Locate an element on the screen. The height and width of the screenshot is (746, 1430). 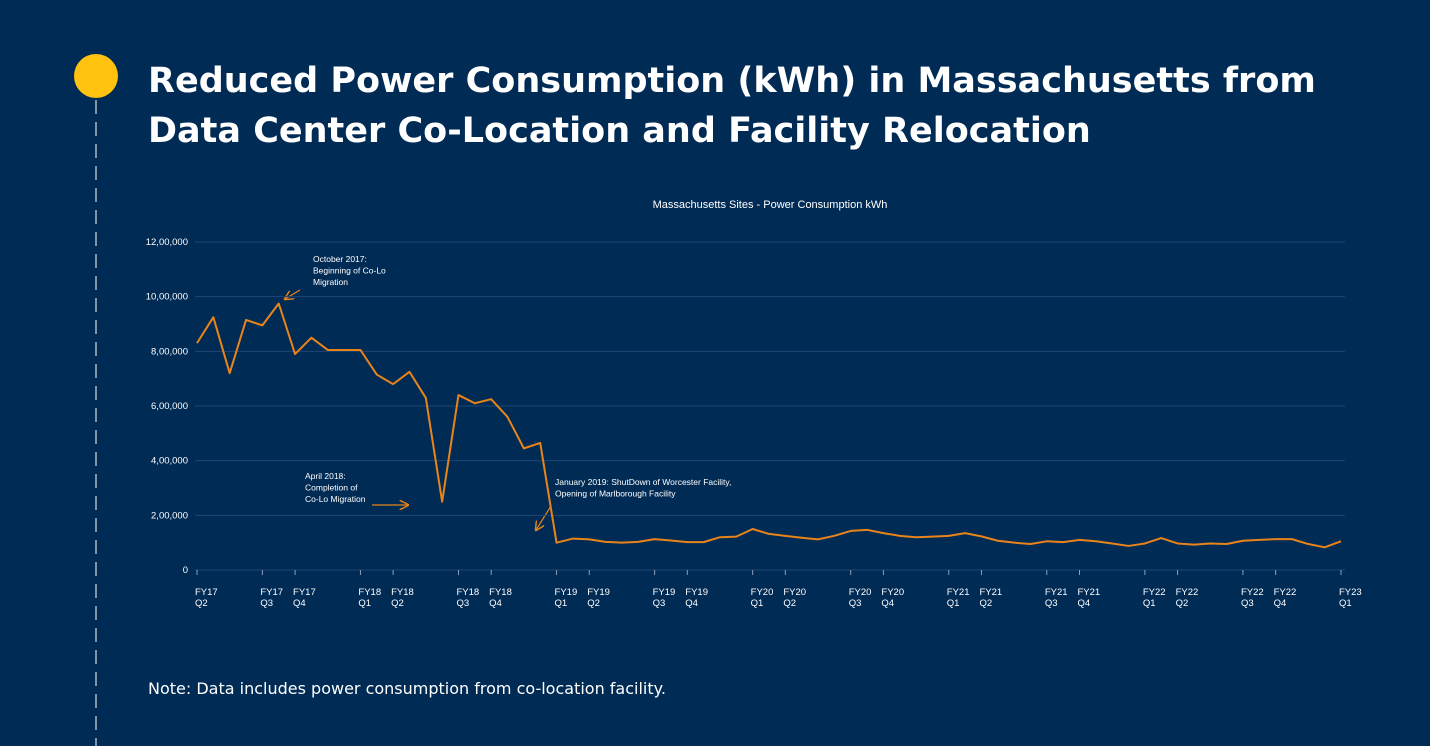
annotation: Opening of Marlborough Facility is located at coordinates (615, 494).